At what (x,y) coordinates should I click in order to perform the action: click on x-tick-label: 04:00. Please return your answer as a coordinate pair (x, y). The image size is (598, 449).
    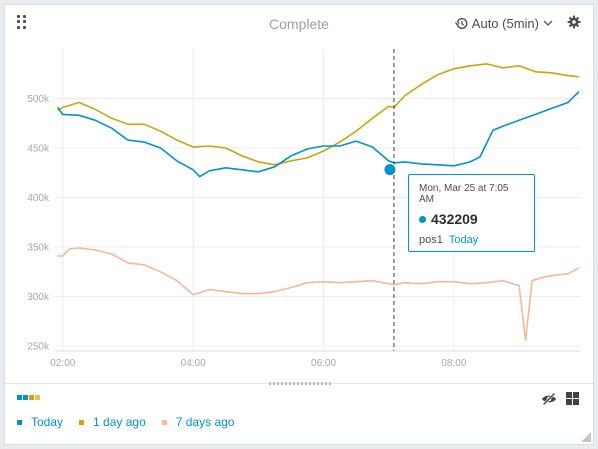
    Looking at the image, I should click on (193, 363).